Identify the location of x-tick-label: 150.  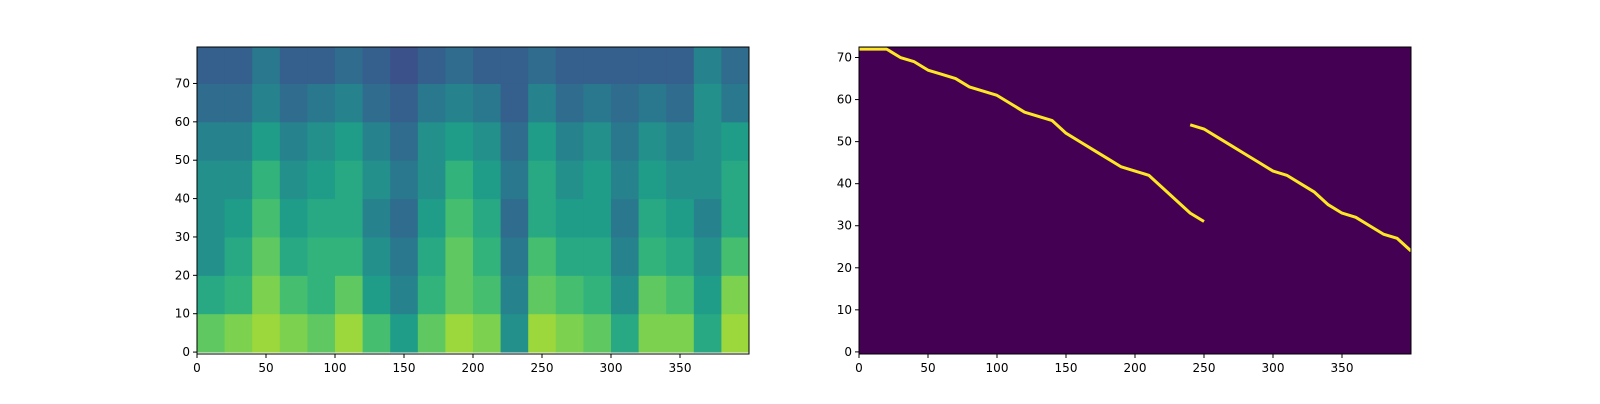
(1066, 368).